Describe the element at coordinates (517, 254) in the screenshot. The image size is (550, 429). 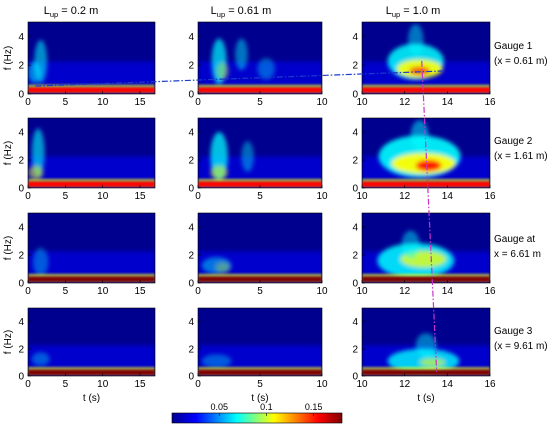
I see `row-label-3b: x = 6.61 m` at that location.